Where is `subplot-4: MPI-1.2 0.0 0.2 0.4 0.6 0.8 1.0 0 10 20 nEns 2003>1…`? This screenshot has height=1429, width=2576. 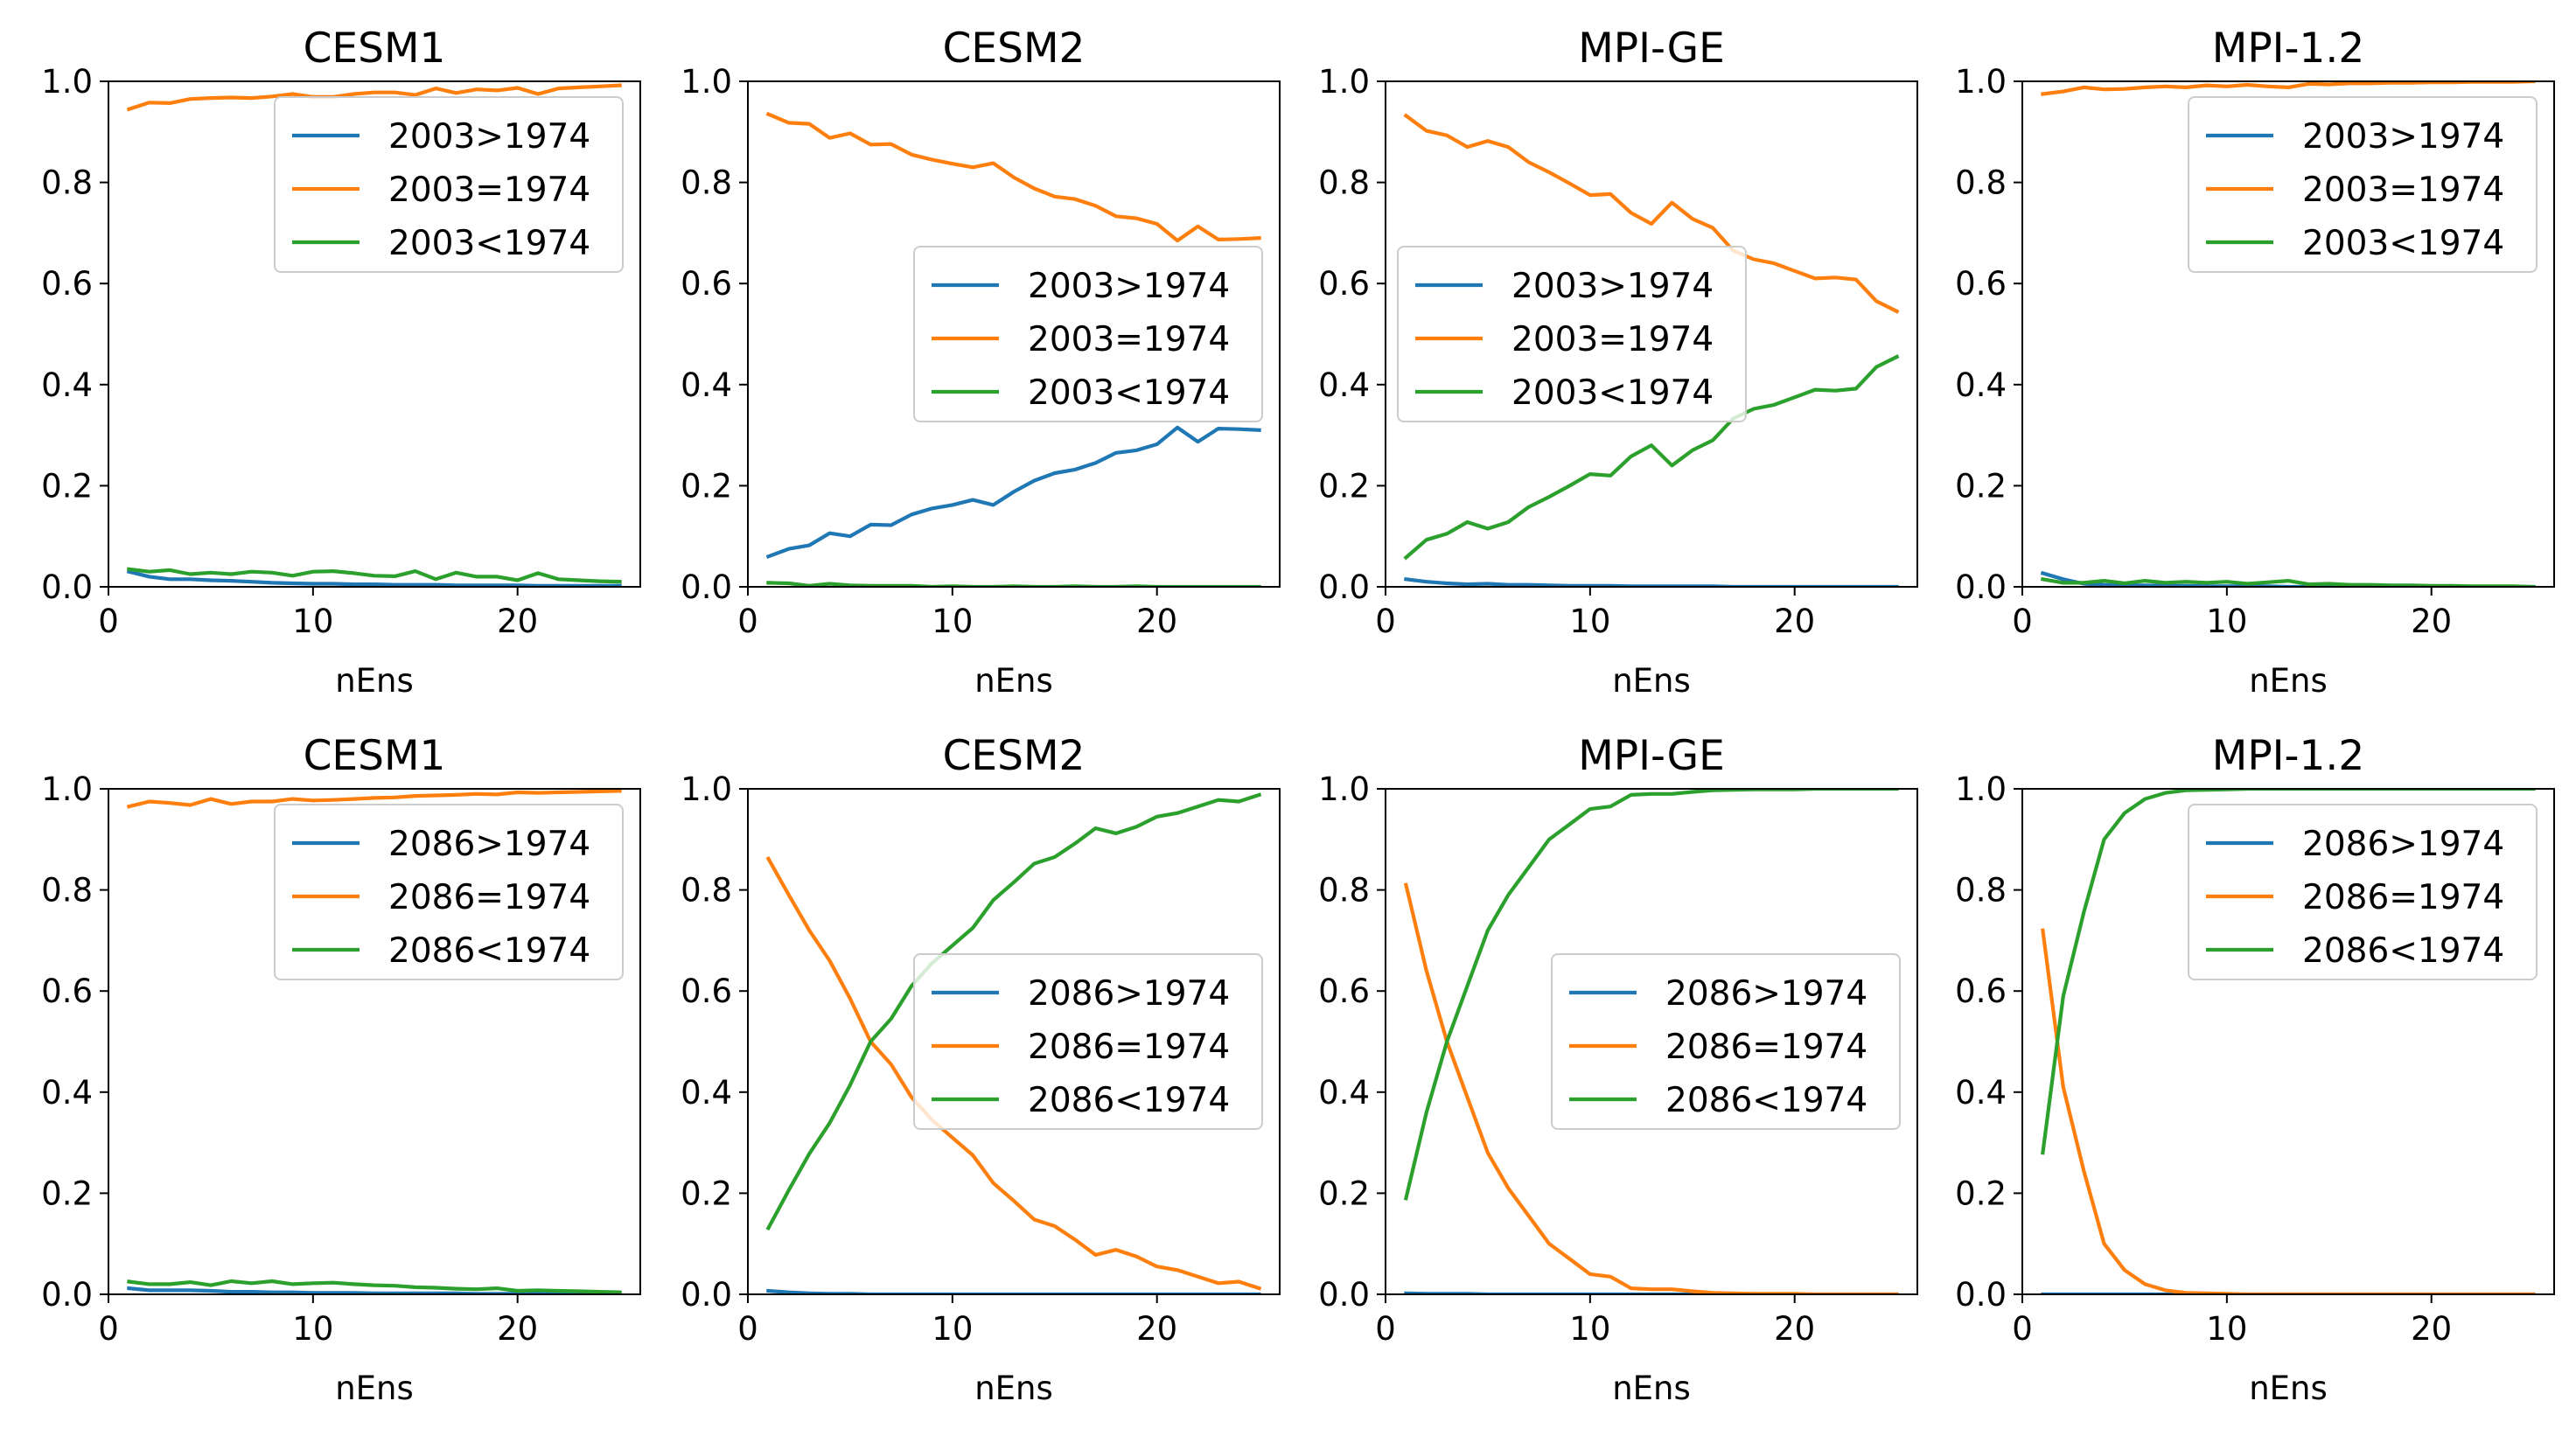
subplot-4: MPI-1.2 0.0 0.2 0.4 0.6 0.8 1.0 0 10 20 nEns 2003>1… is located at coordinates (2255, 362).